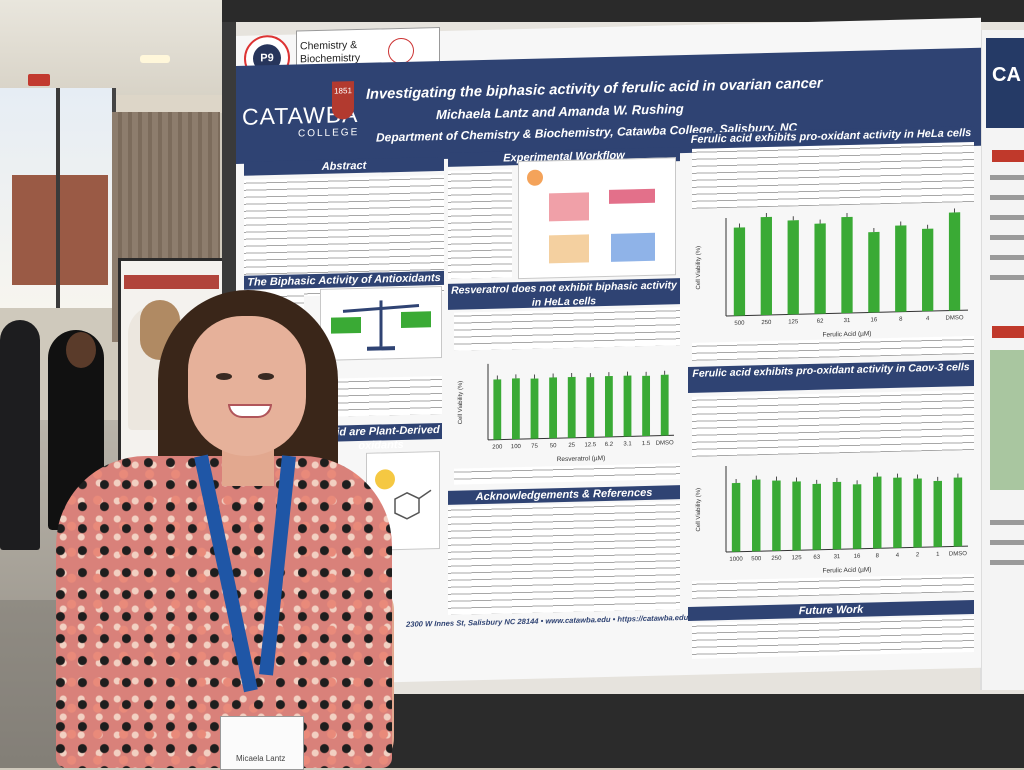  I want to click on resveratrol-caption, so click(567, 474).